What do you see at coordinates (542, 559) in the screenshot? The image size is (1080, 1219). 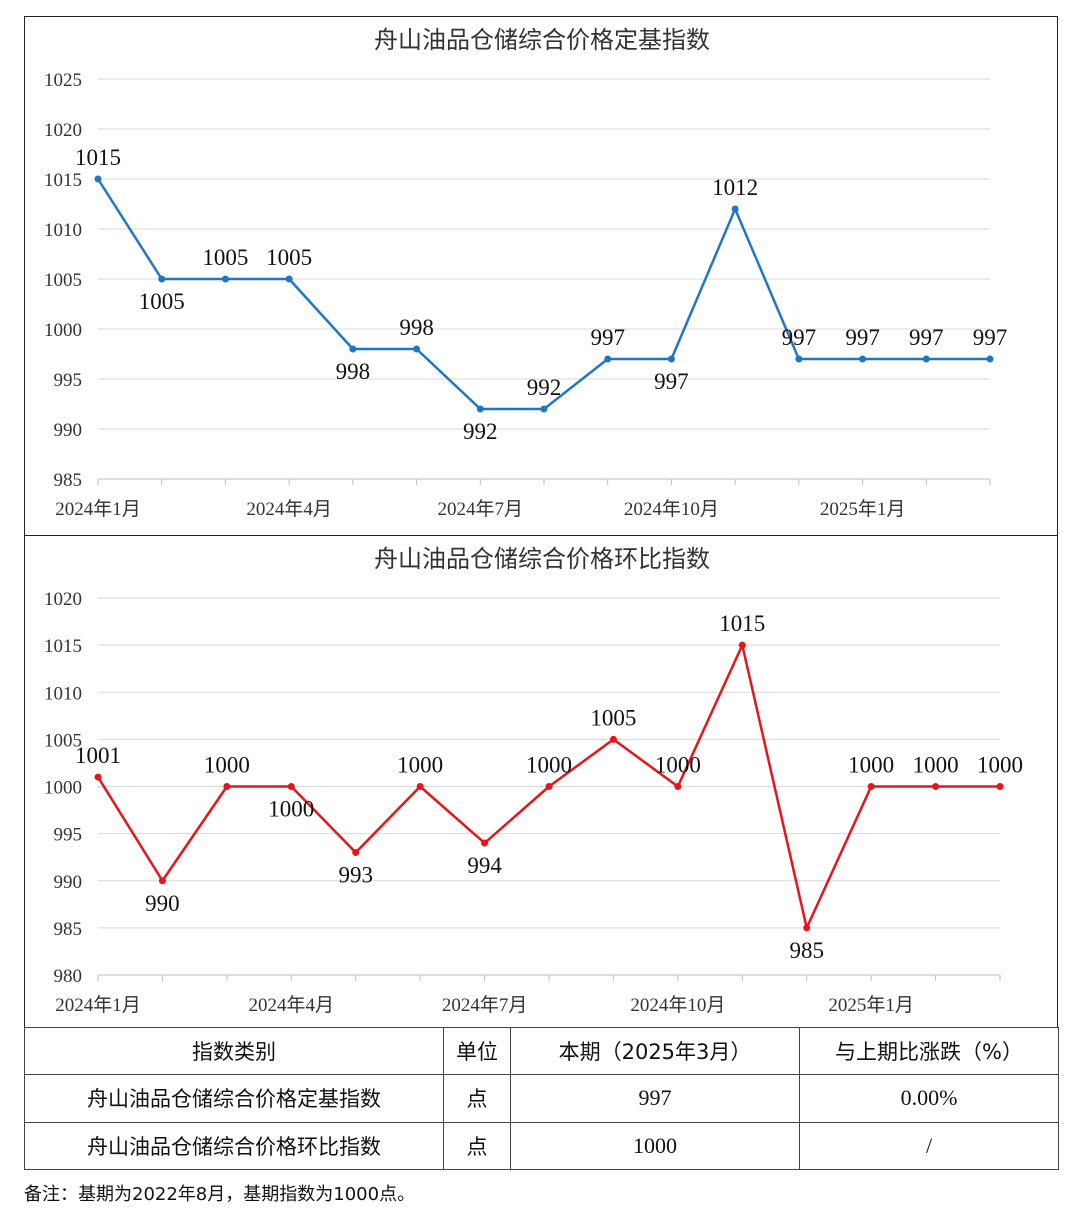 I see `chart-title: 舟山油品仓储综合价格环比指数` at bounding box center [542, 559].